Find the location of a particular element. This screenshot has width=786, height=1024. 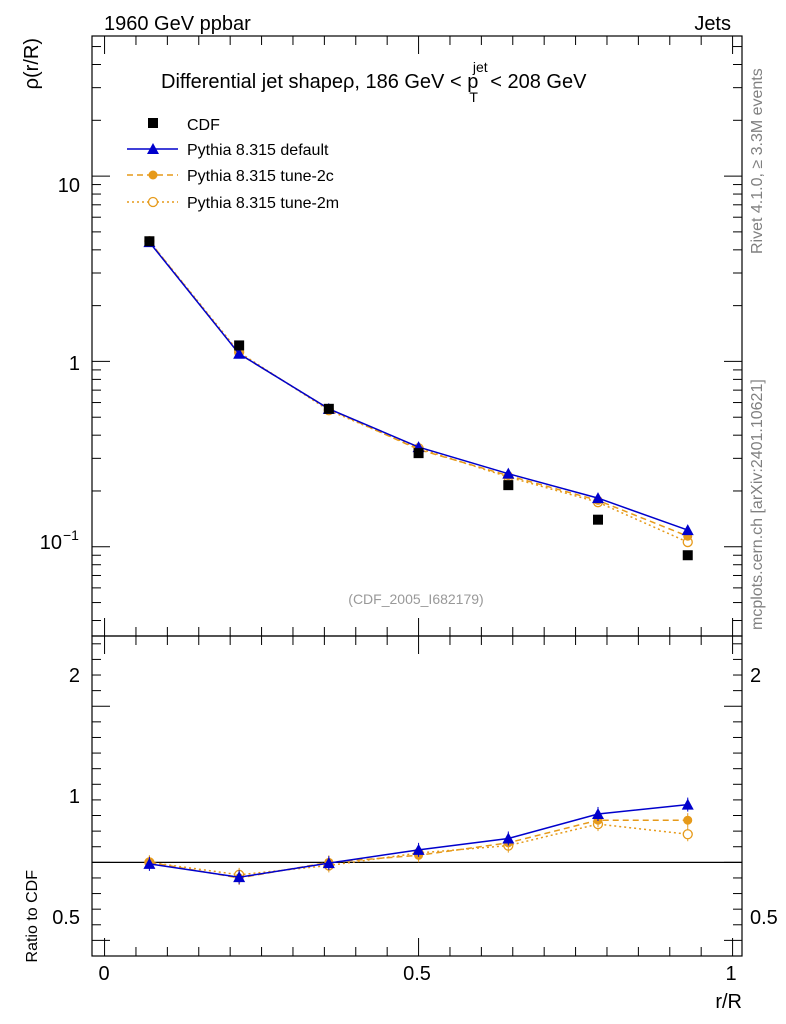

ratio-y-tick-label-0.5: 0.5 is located at coordinates (66, 918).